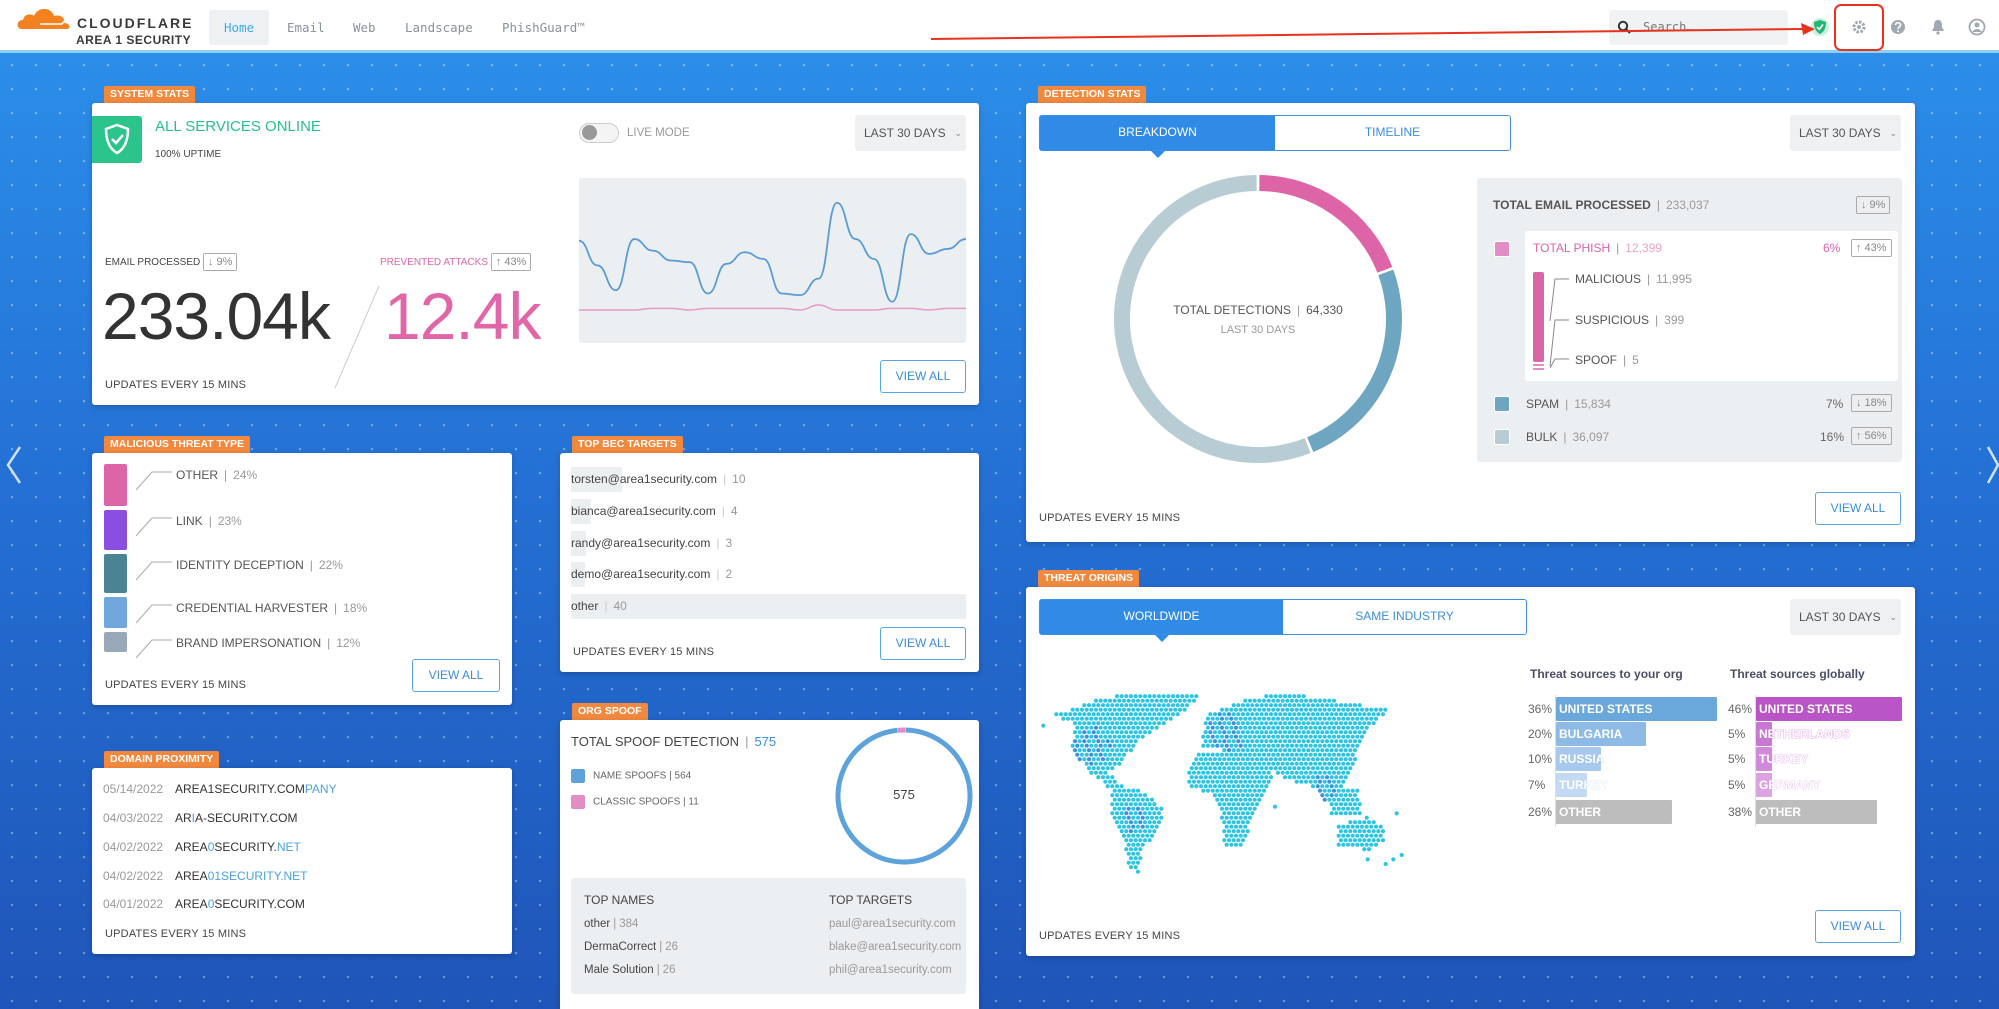 The height and width of the screenshot is (1009, 1999). What do you see at coordinates (599, 606) in the screenshot?
I see `bec-target-row: other | 40` at bounding box center [599, 606].